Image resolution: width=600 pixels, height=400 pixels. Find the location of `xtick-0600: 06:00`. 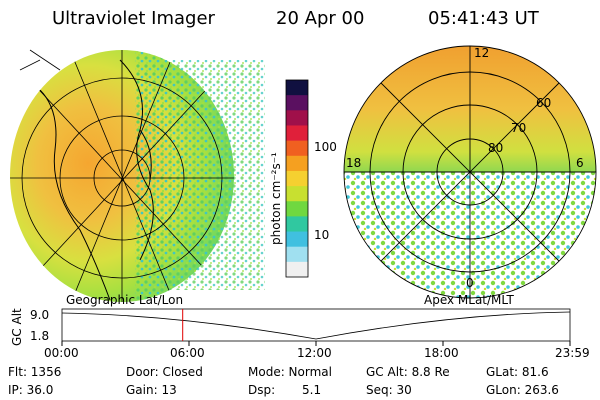

xtick-0600: 06:00 is located at coordinates (187, 353).